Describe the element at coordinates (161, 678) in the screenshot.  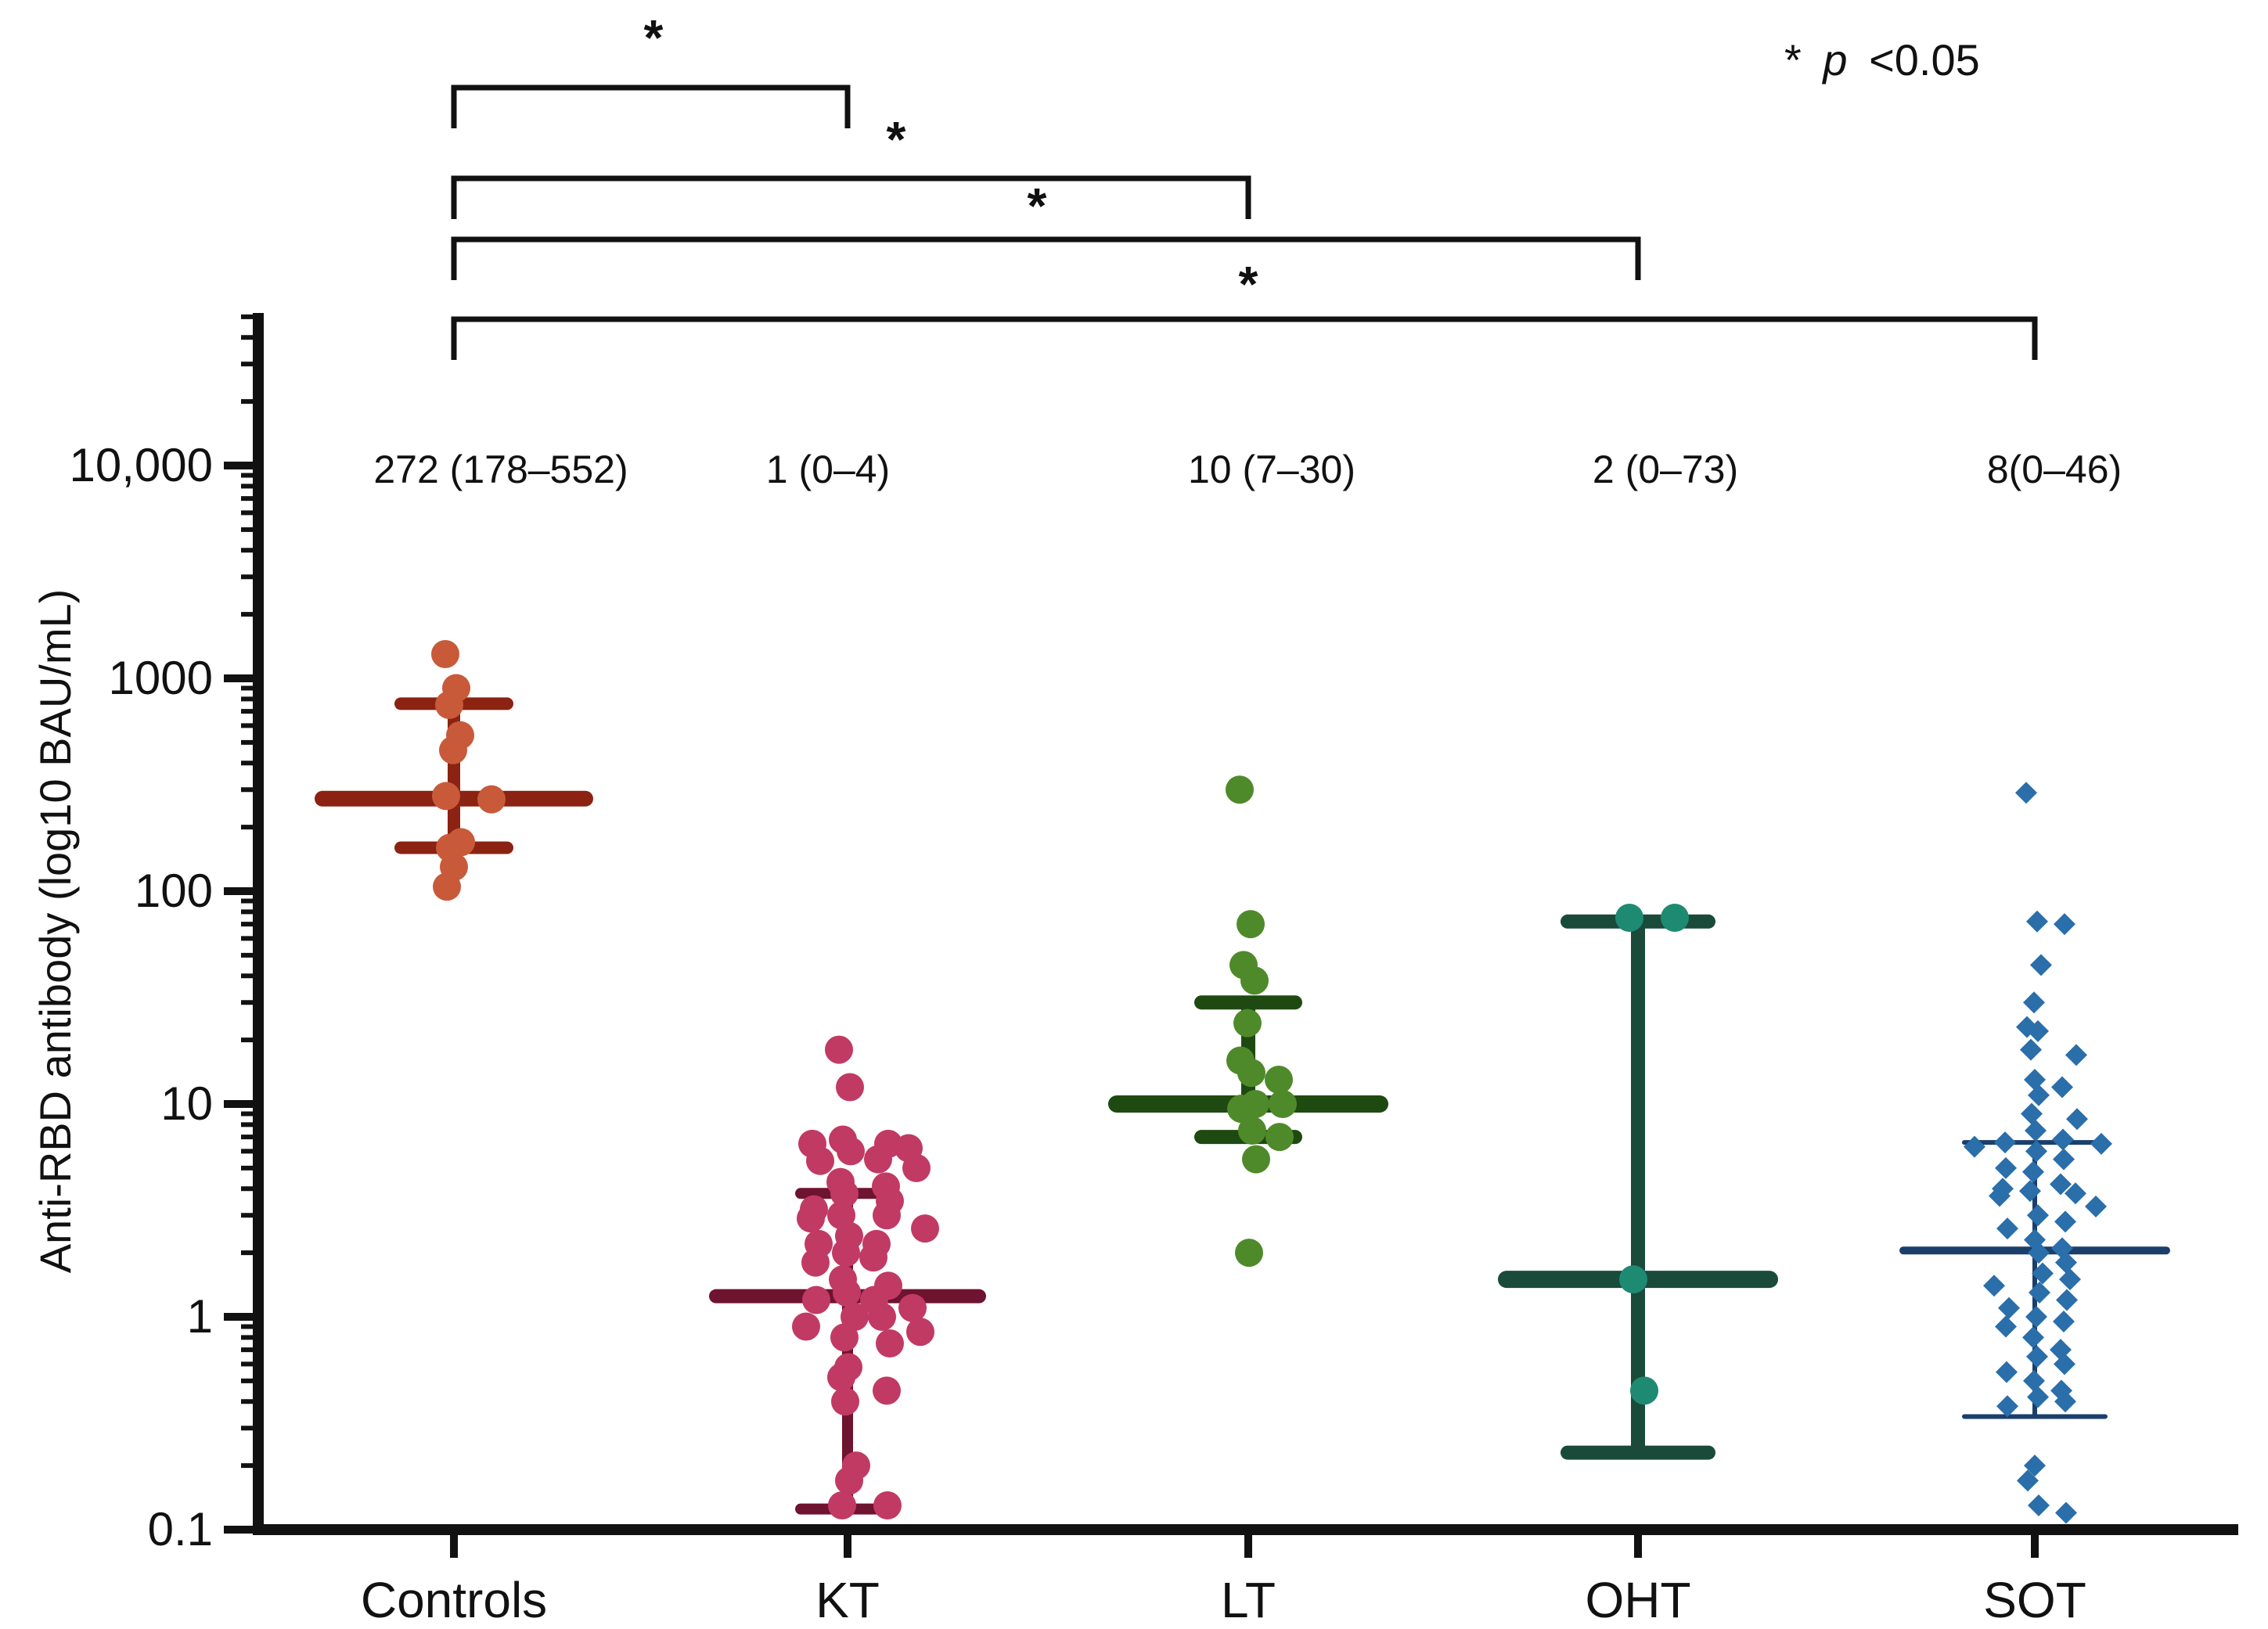
I see `y-tick-label: 1000` at that location.